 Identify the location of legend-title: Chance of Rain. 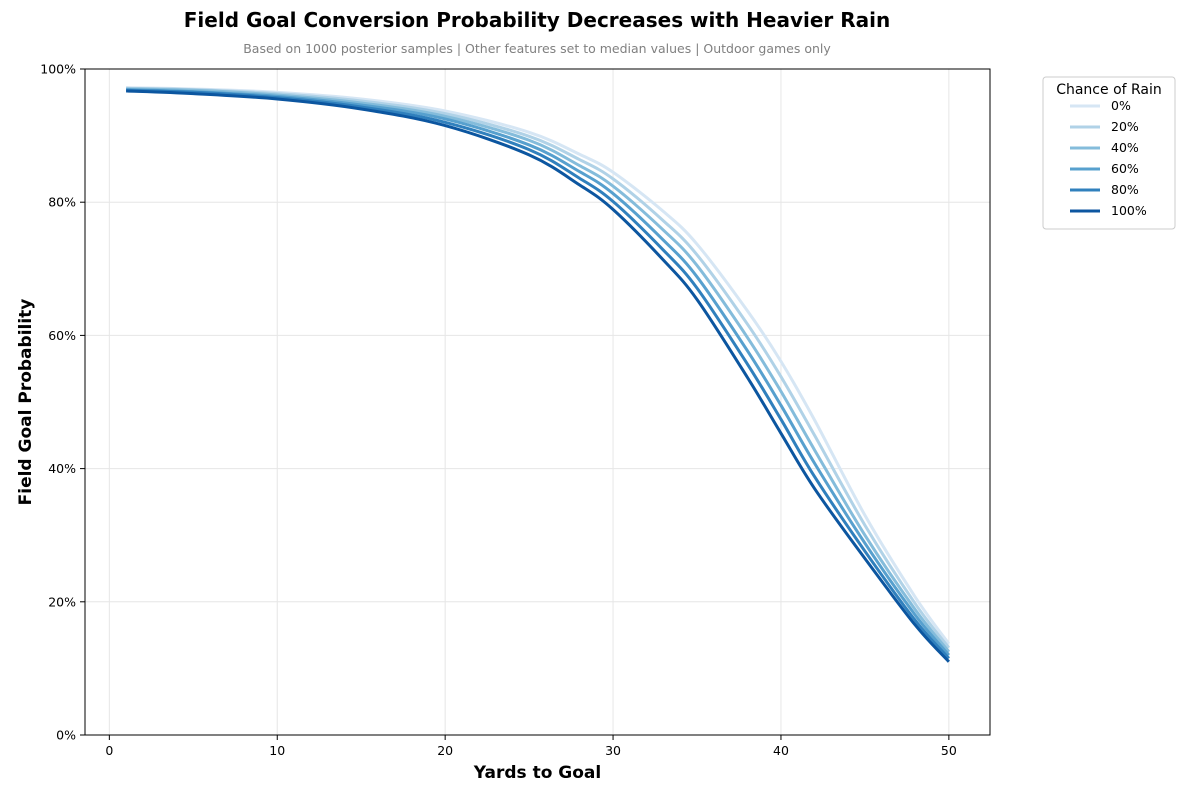
(1109, 90).